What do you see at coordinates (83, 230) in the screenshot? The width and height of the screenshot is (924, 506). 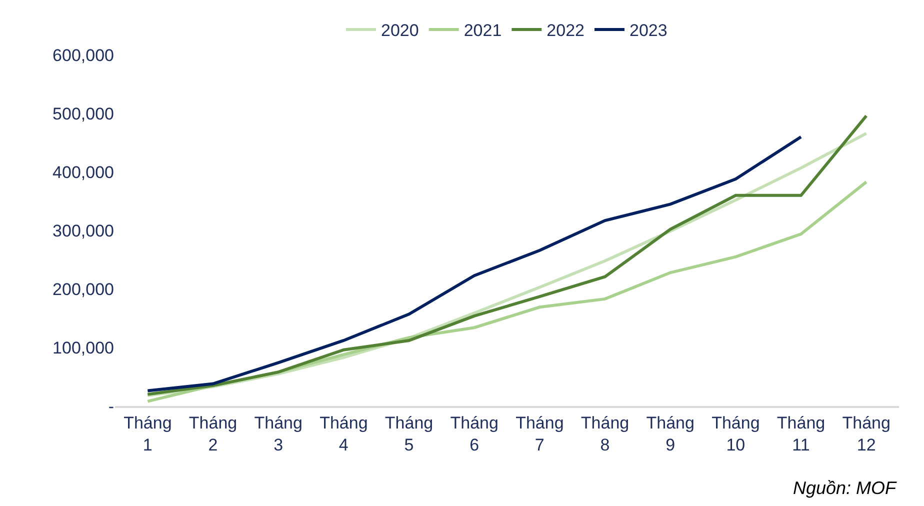 I see `y-tick-label: 300,000` at bounding box center [83, 230].